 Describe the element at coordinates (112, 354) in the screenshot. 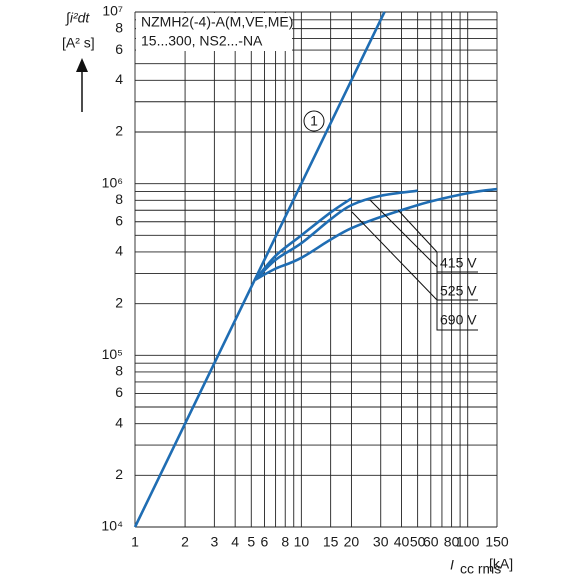

I see `y-tick-label: 10⁵` at that location.